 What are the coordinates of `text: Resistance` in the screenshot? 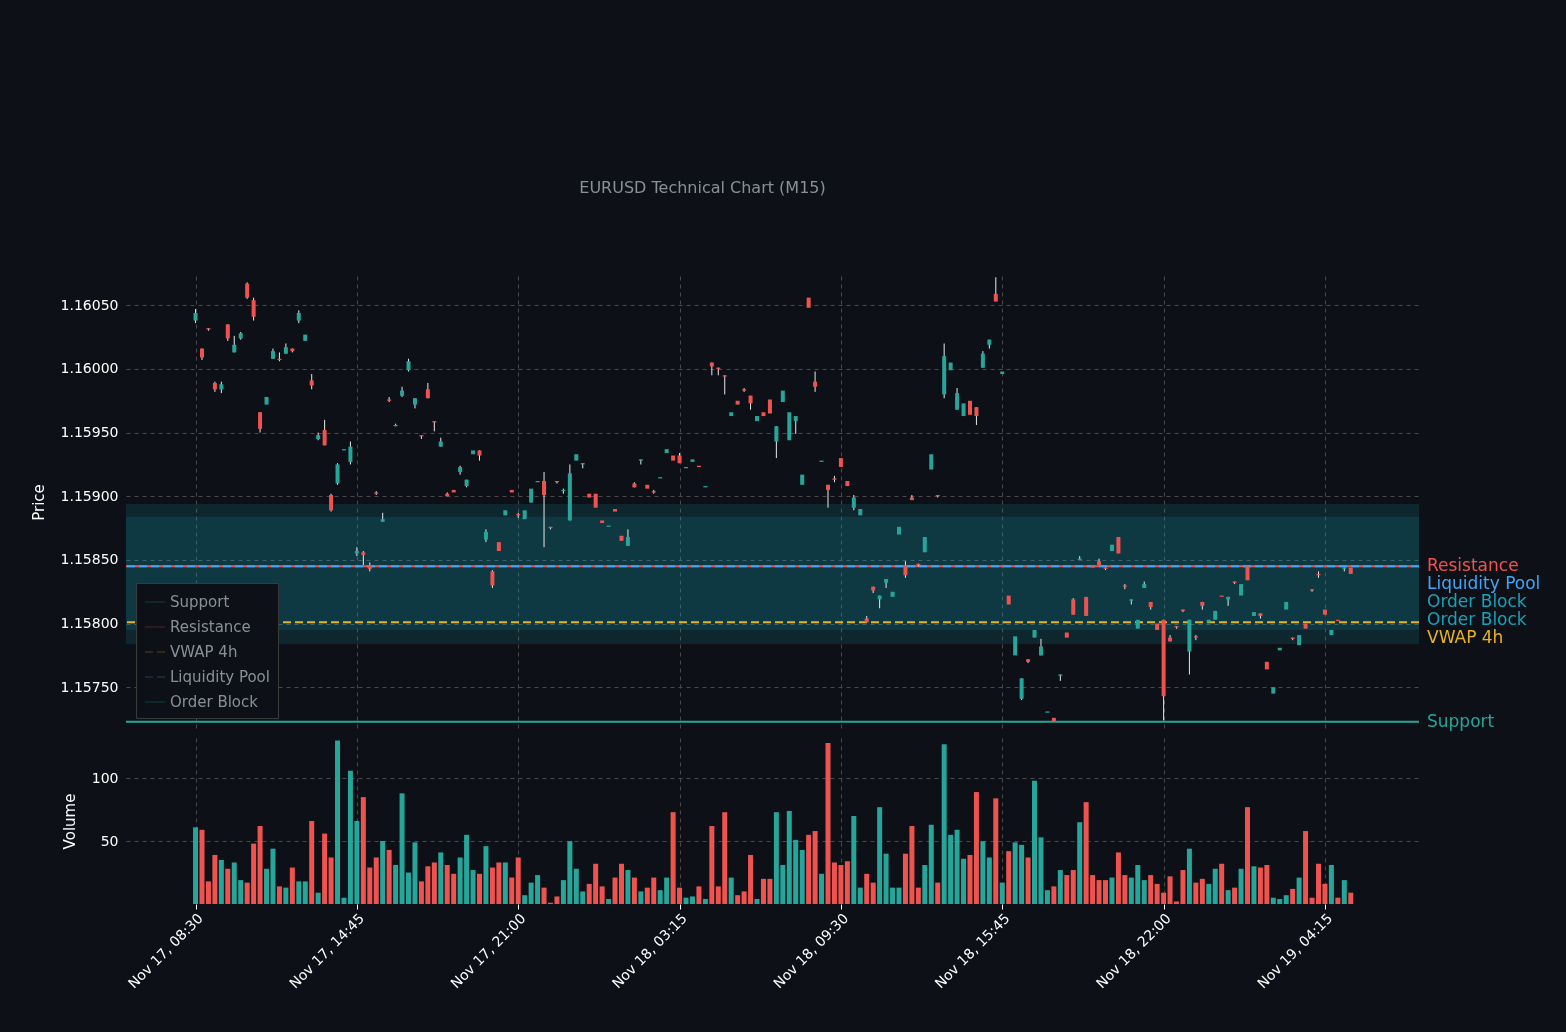 It's located at (210, 627).